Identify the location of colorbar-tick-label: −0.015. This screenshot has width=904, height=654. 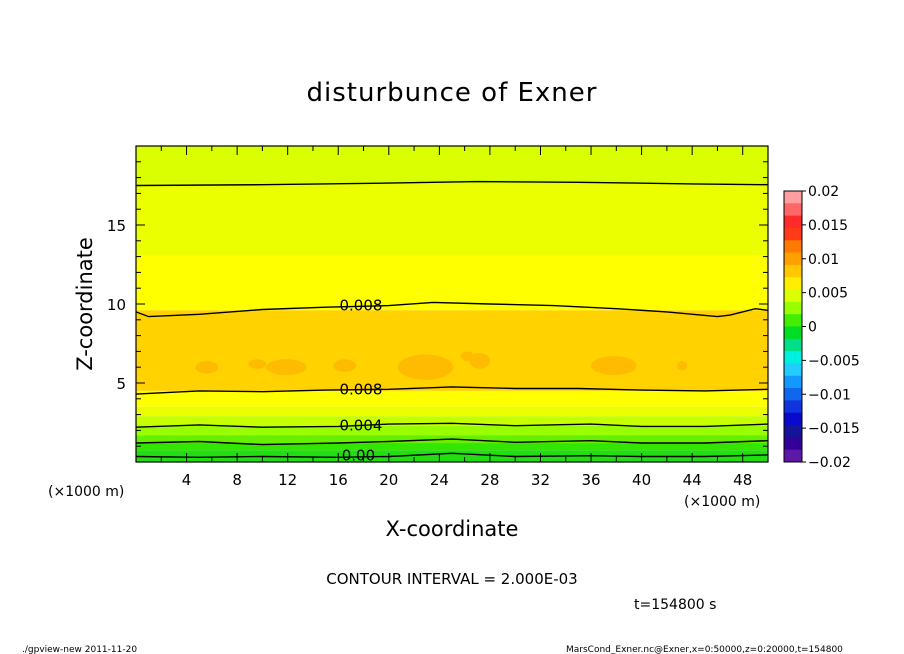
(834, 429).